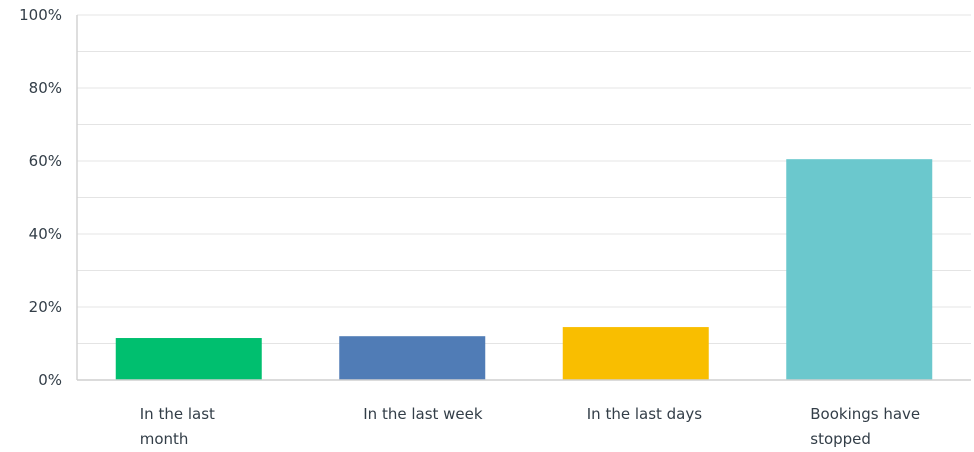 The height and width of the screenshot is (452, 974). I want to click on x-category-label: In the last days, so click(644, 414).